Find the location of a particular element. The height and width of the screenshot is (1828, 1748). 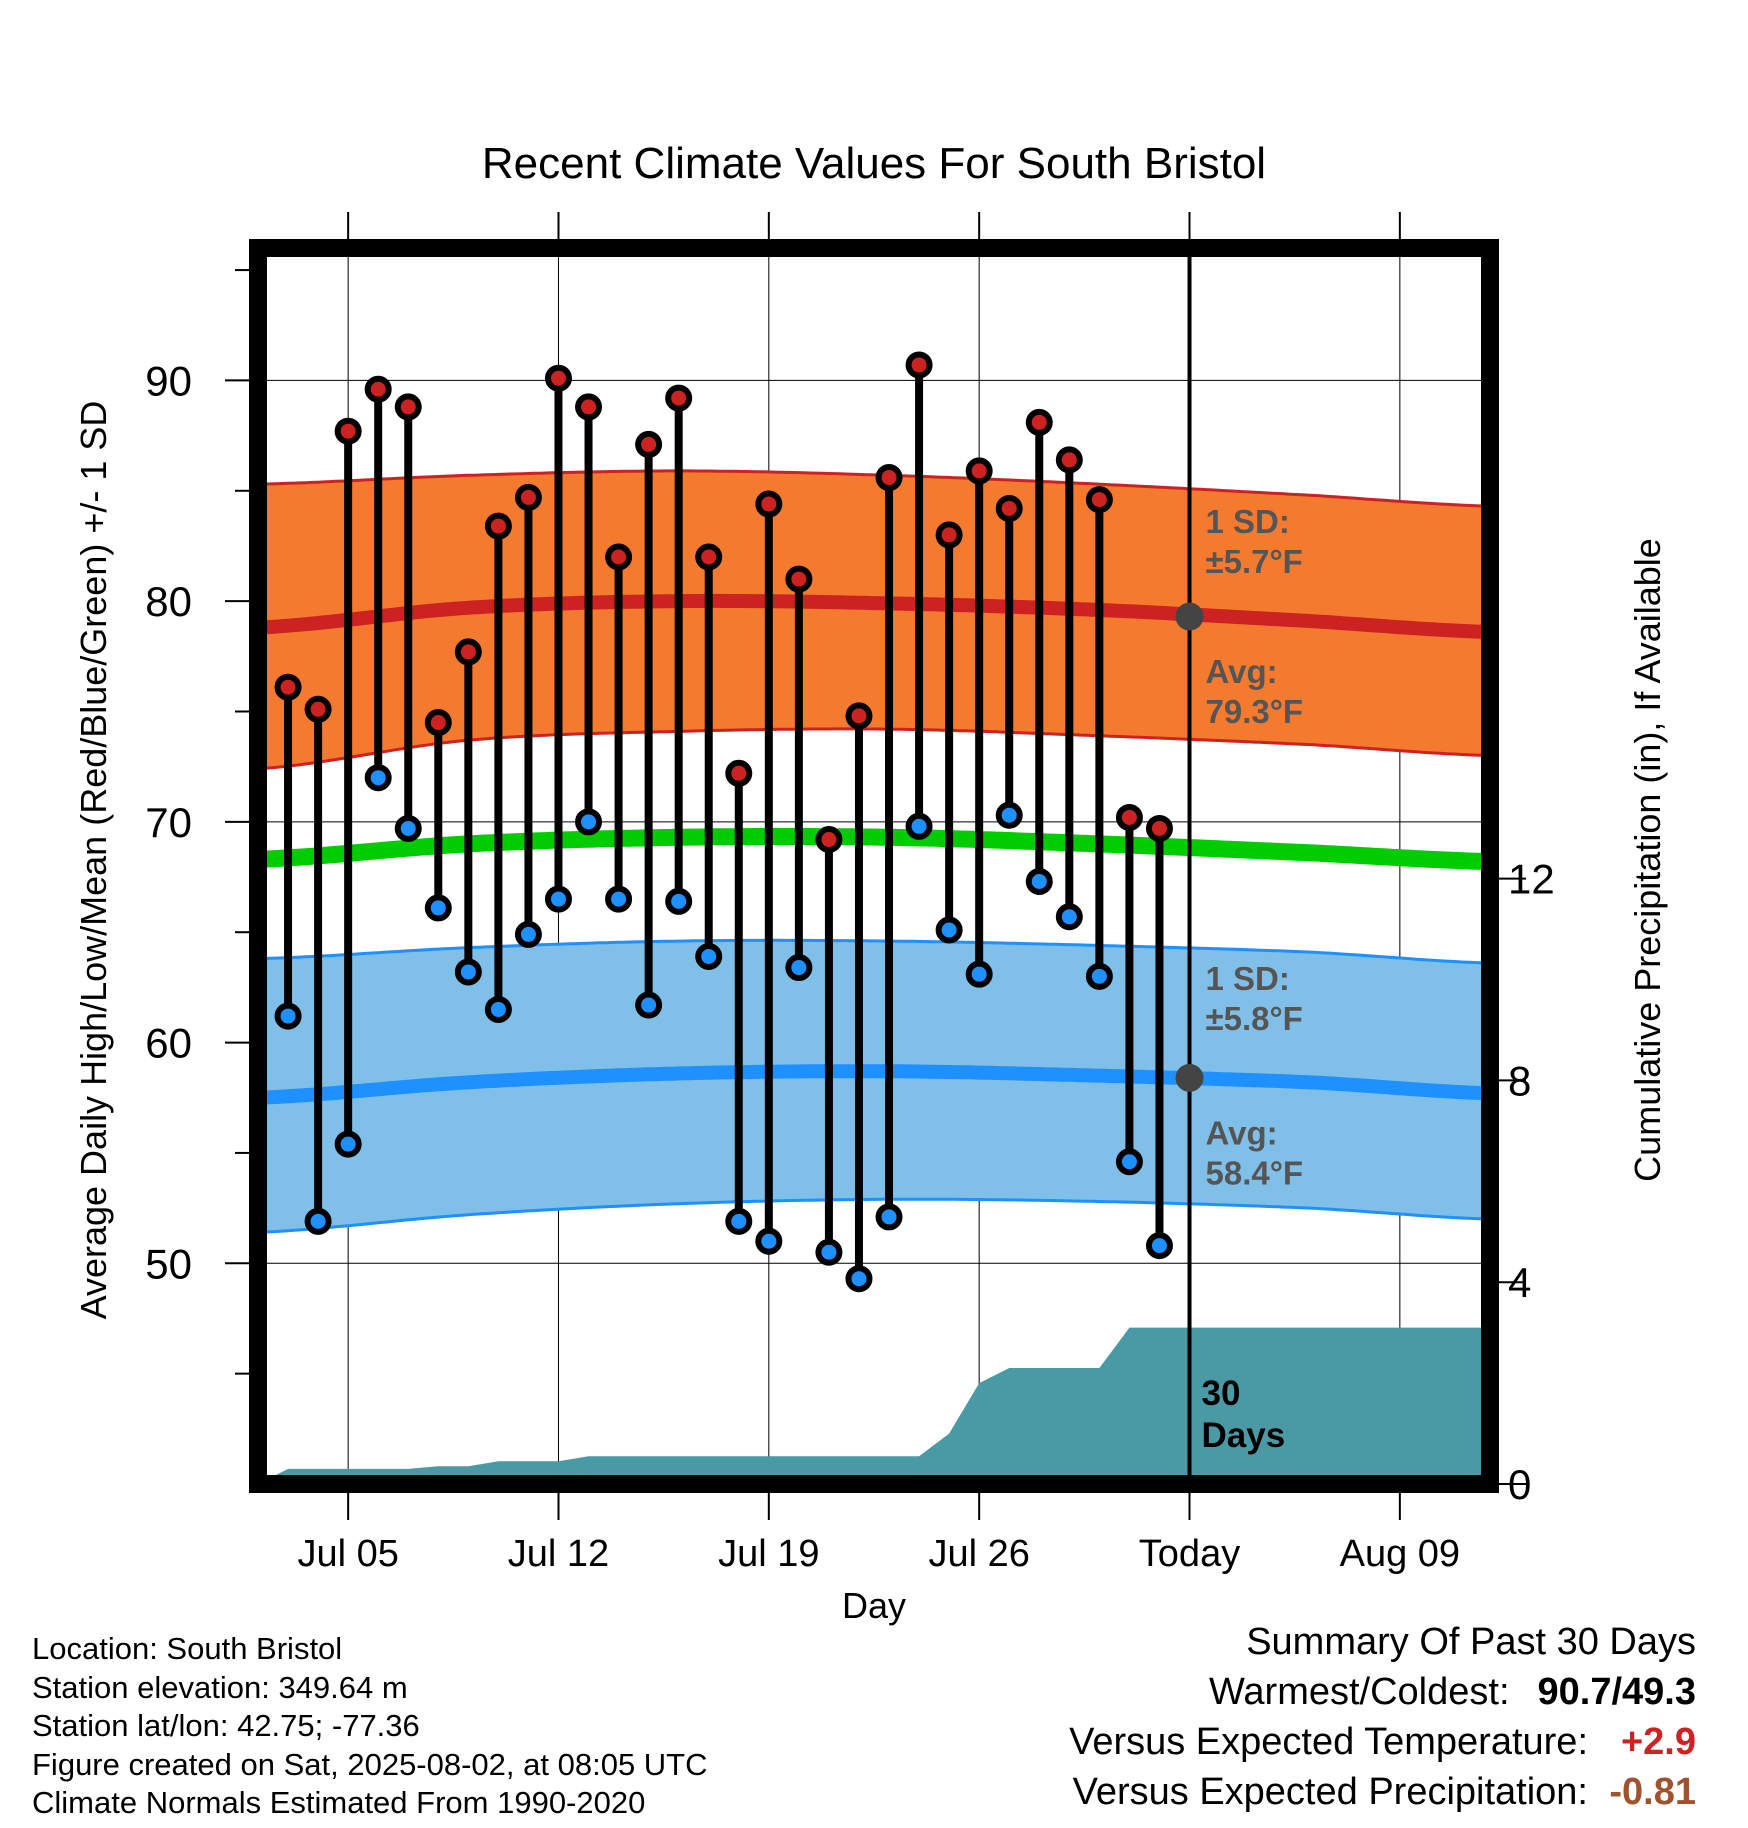

chart-title: Recent Climate Values For South Bristol is located at coordinates (874, 163).